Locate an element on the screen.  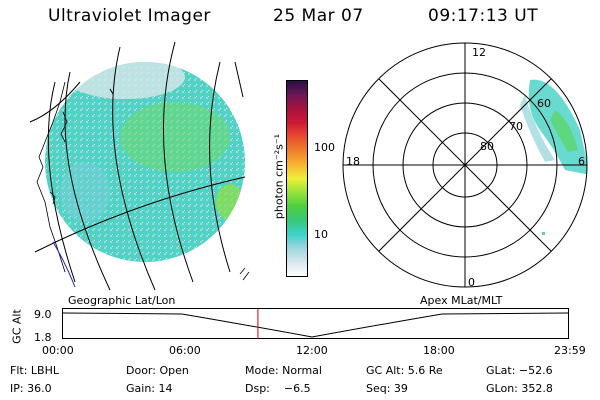
colorbar-tick-10: 10 is located at coordinates (321, 234).